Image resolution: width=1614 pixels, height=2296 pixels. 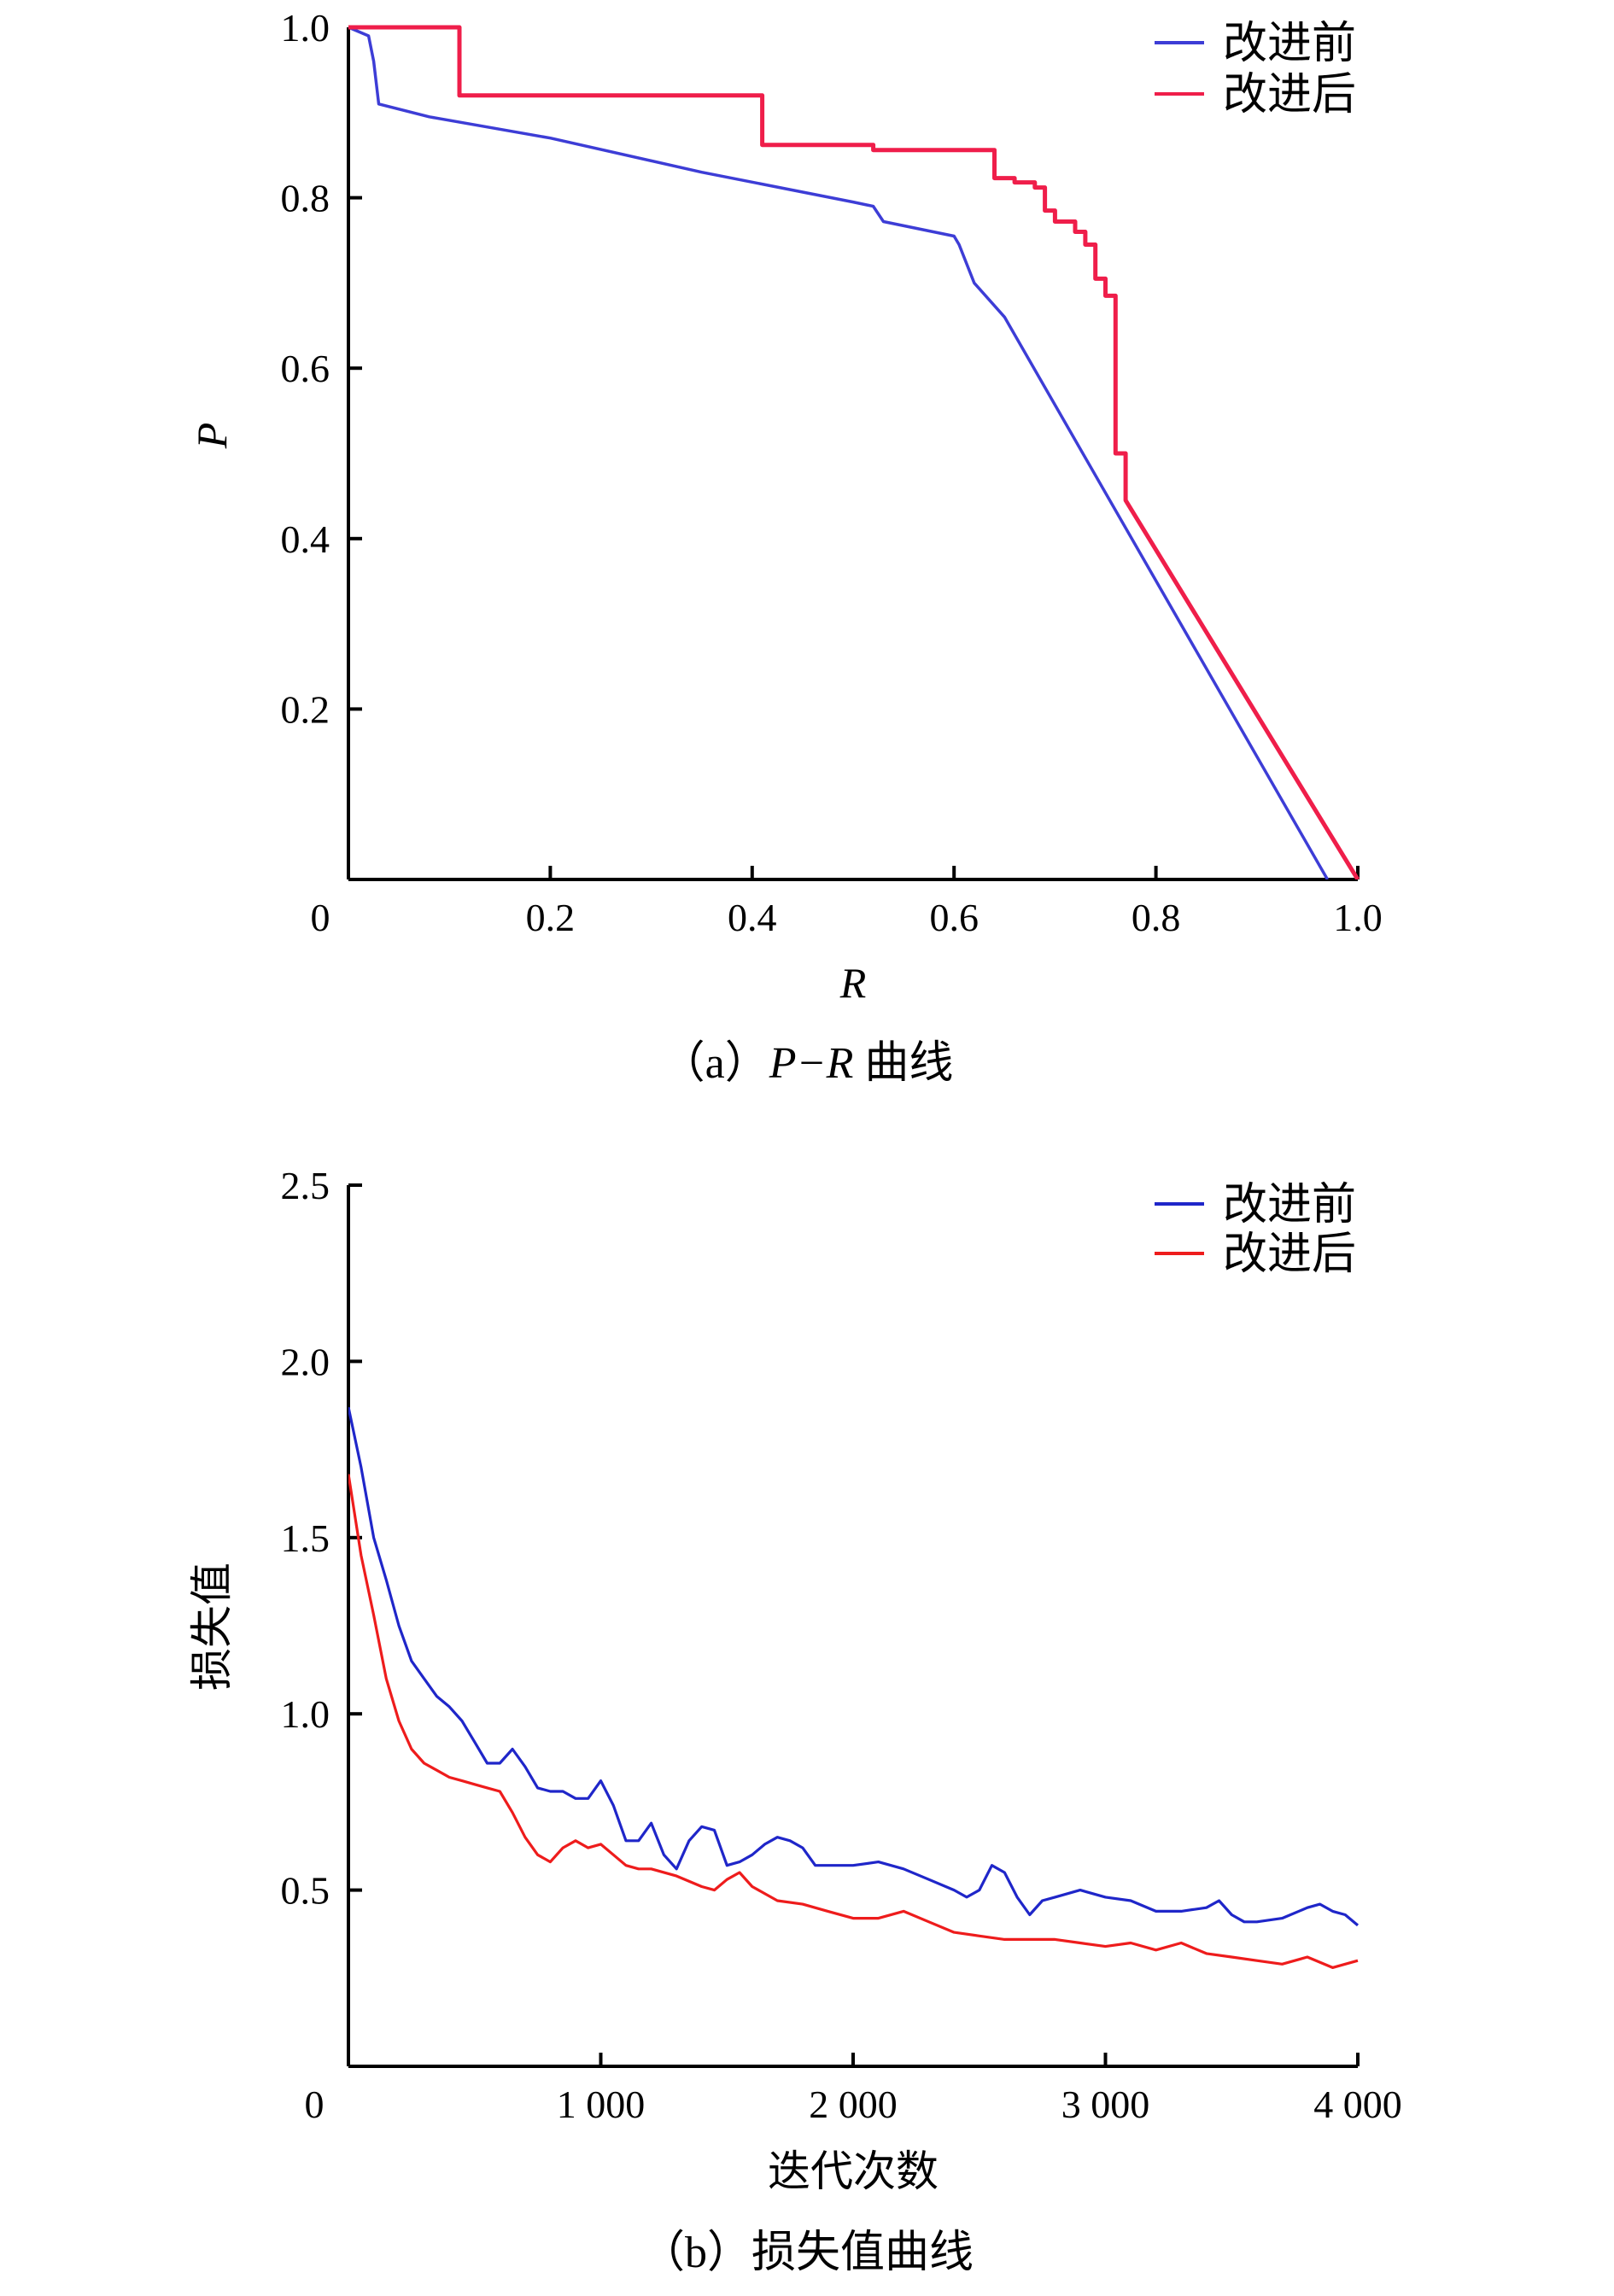 What do you see at coordinates (305, 1891) in the screenshot?
I see `y-tick-label: 0.5` at bounding box center [305, 1891].